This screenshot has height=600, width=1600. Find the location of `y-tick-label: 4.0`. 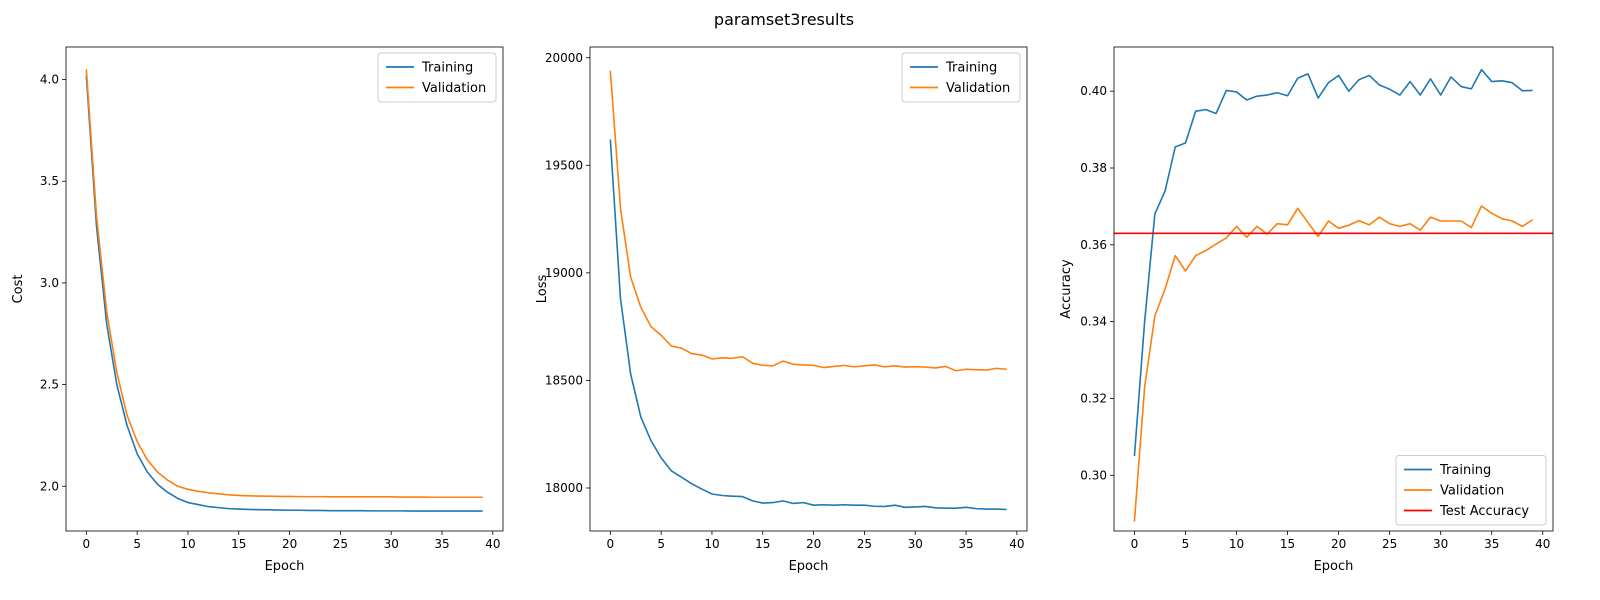

y-tick-label: 4.0 is located at coordinates (49, 80).